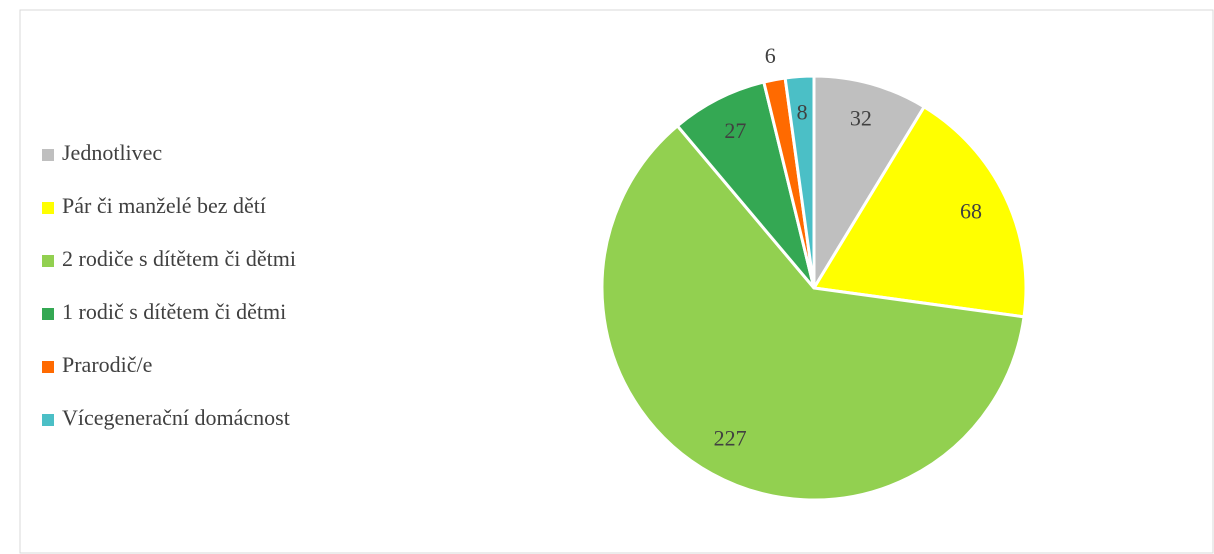 The image size is (1214, 554). I want to click on data-label: 68, so click(971, 210).